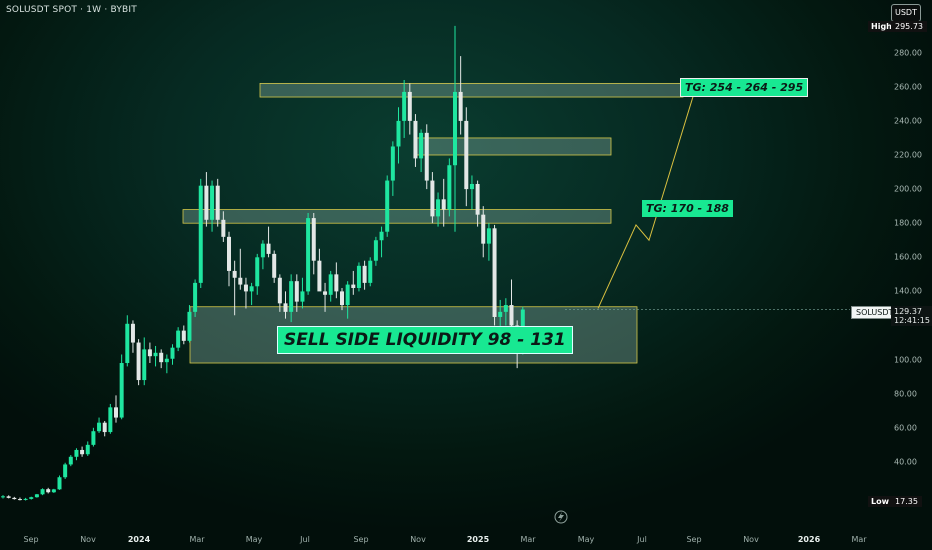  I want to click on time-tick: Jul, so click(305, 539).